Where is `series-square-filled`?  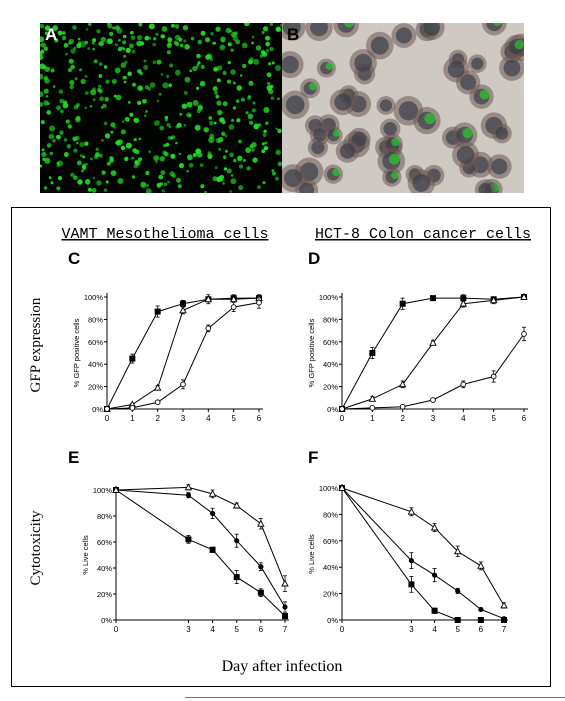
series-square-filled is located at coordinates (433, 353).